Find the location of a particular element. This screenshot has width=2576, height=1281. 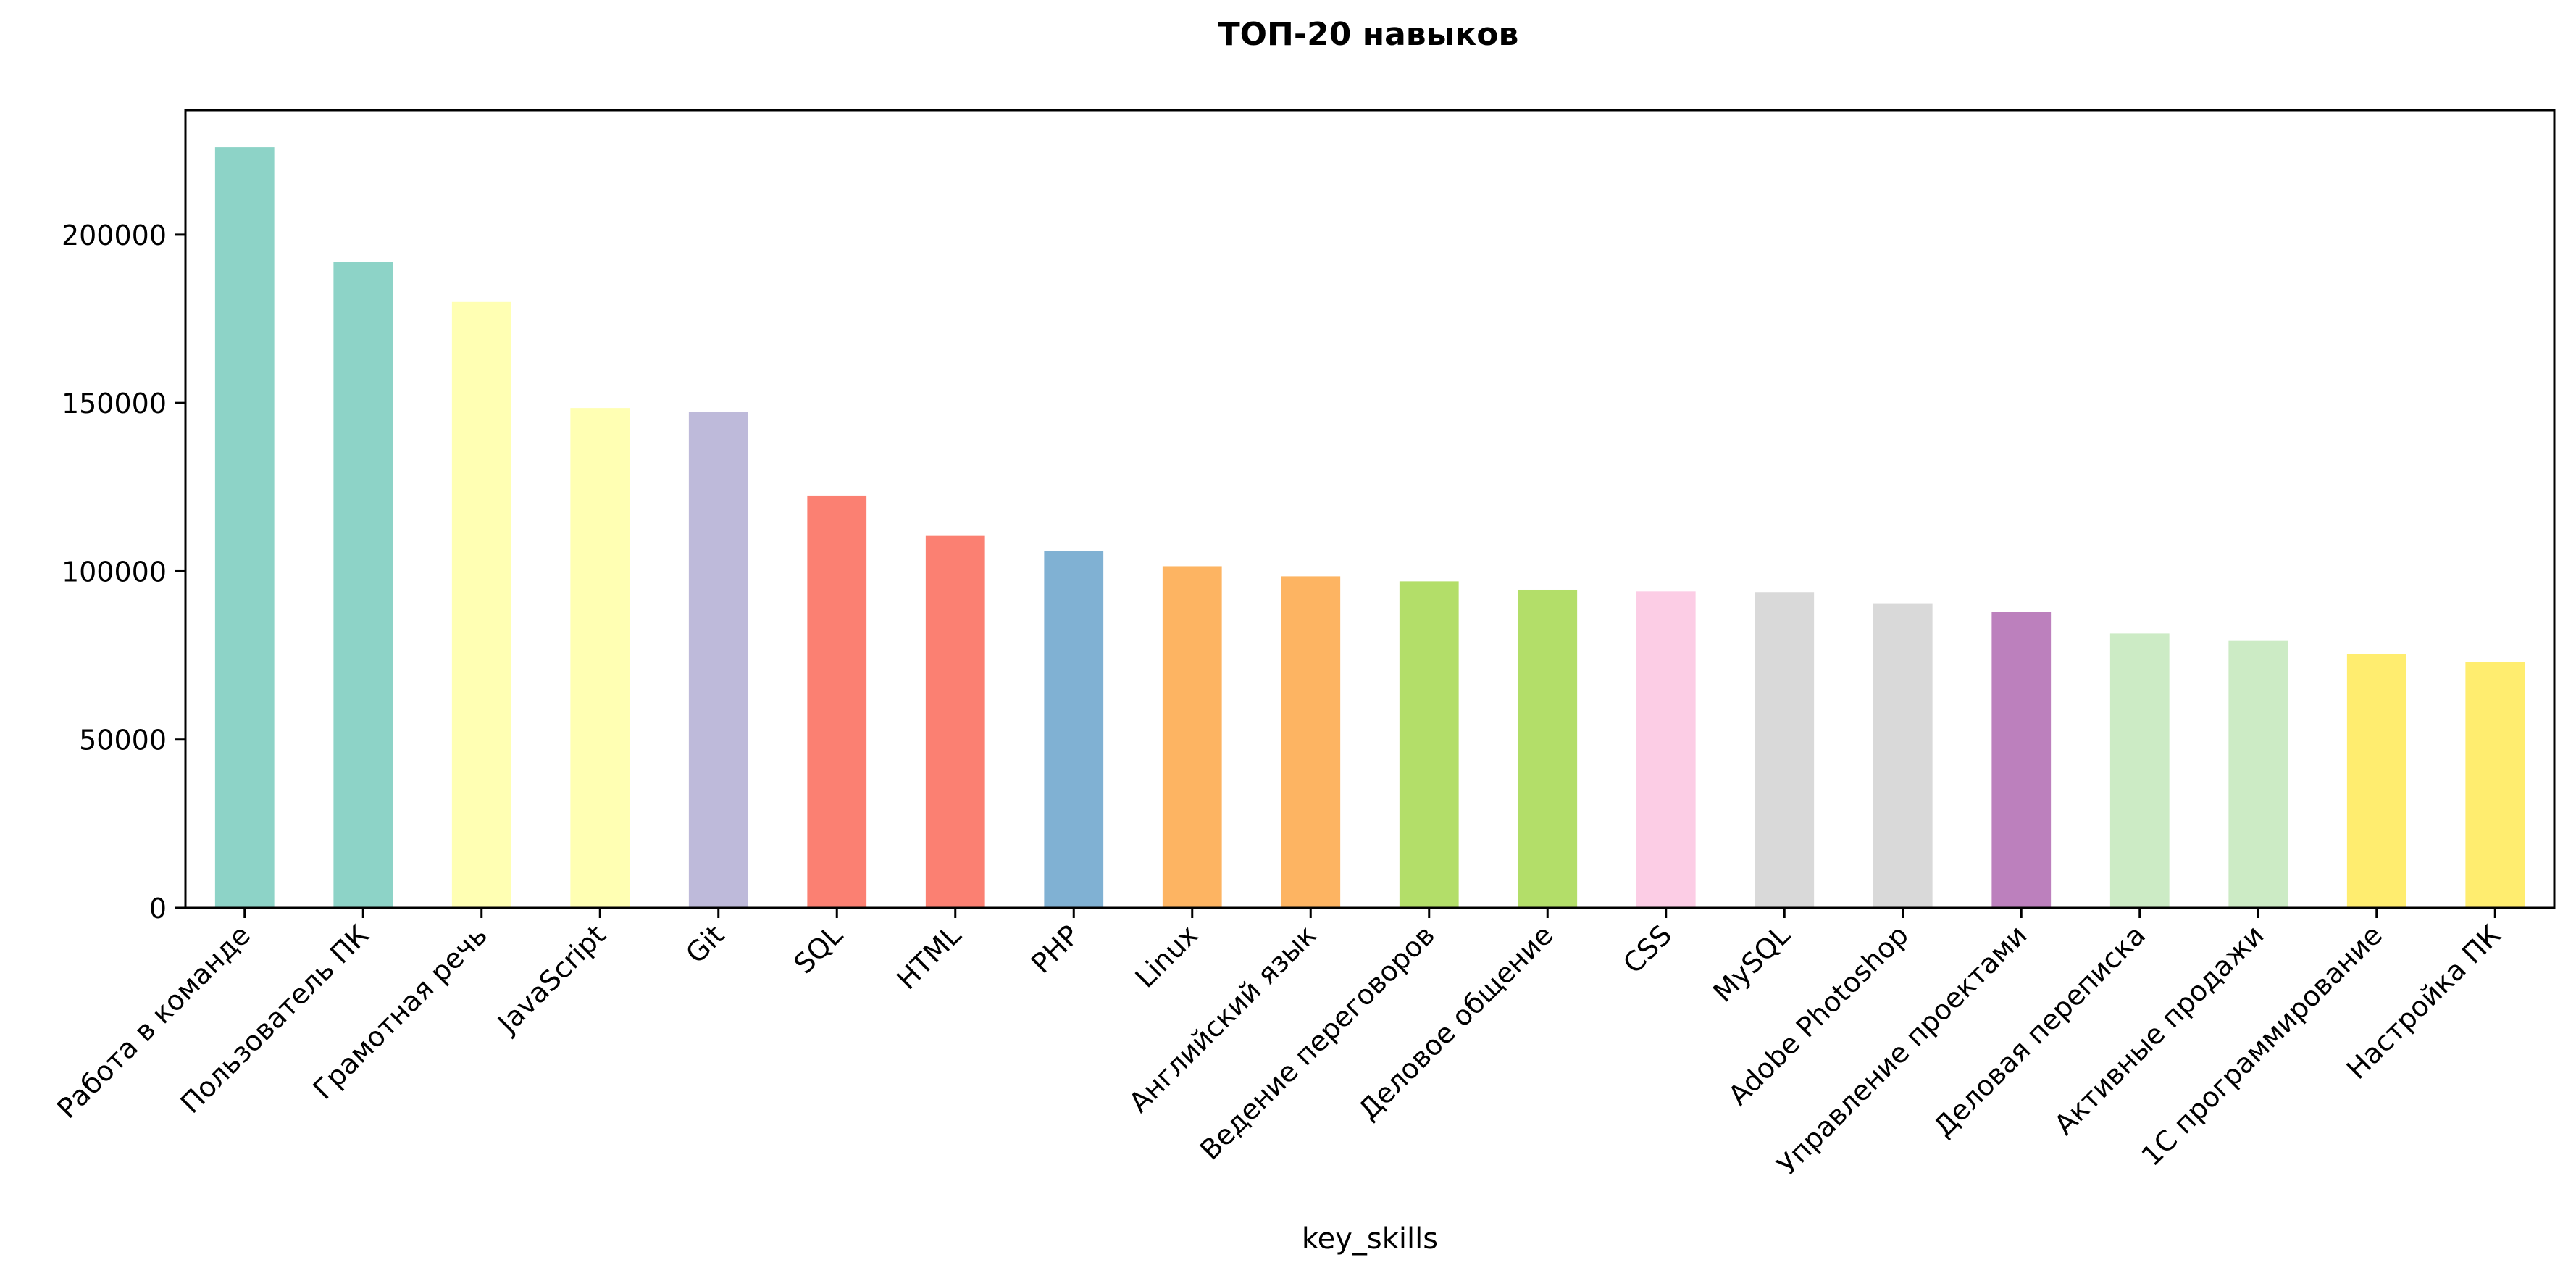

y-tick-label: 150000 is located at coordinates (115, 404).